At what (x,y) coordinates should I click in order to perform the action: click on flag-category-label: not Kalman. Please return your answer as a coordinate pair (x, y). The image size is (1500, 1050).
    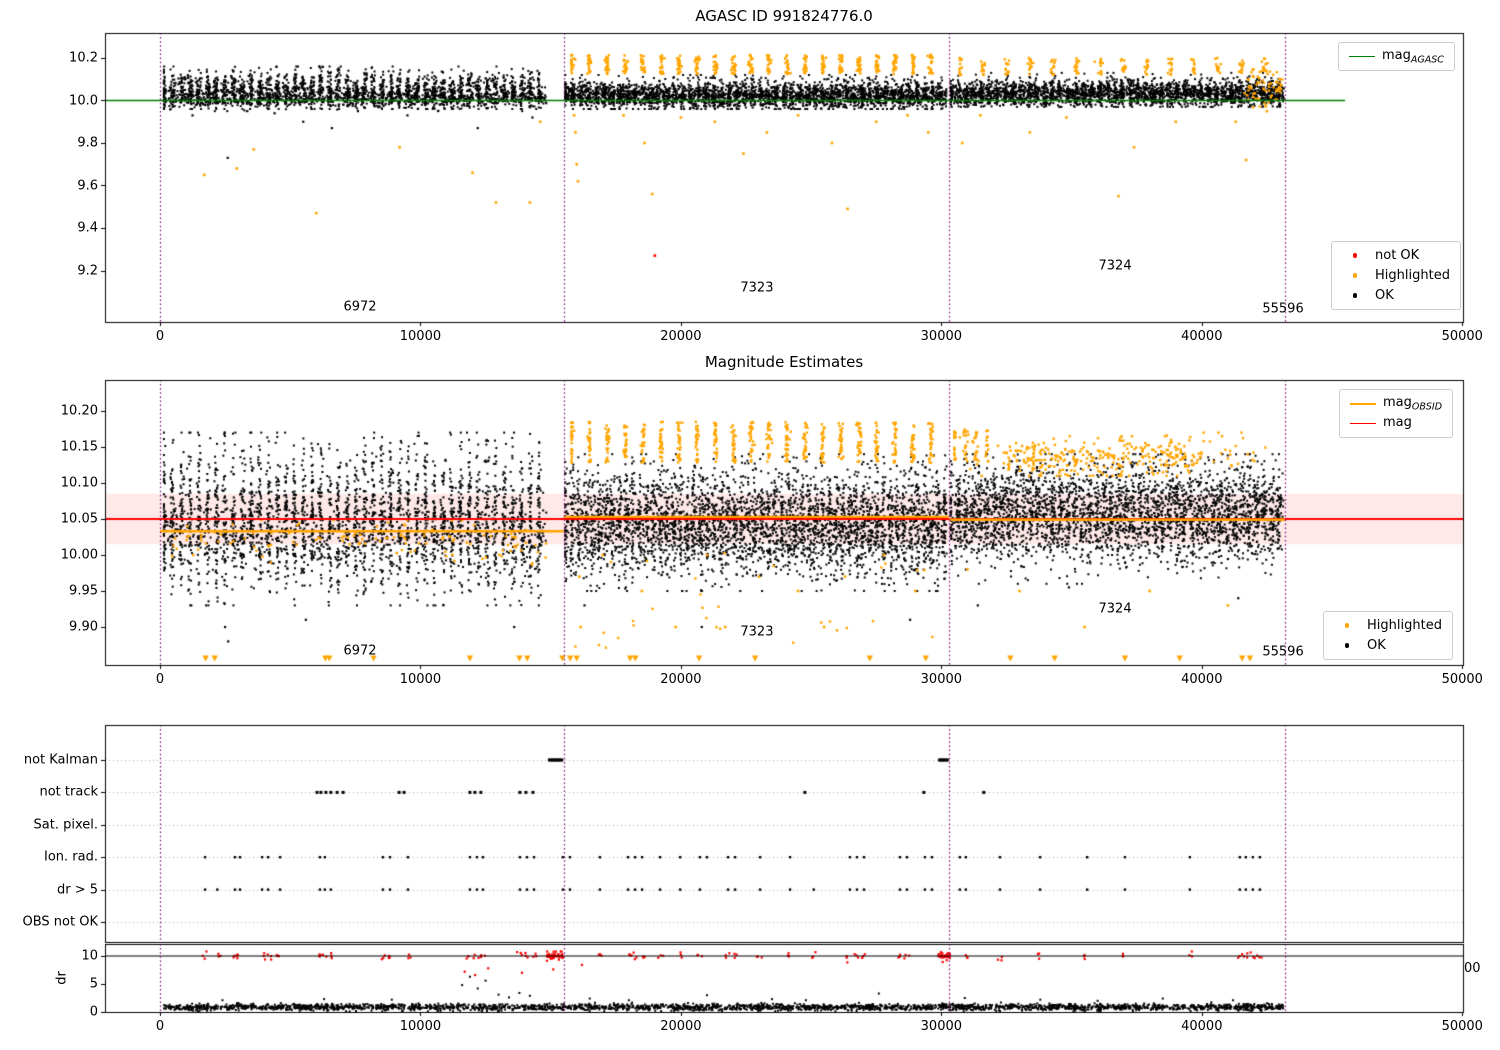
    Looking at the image, I should click on (60, 760).